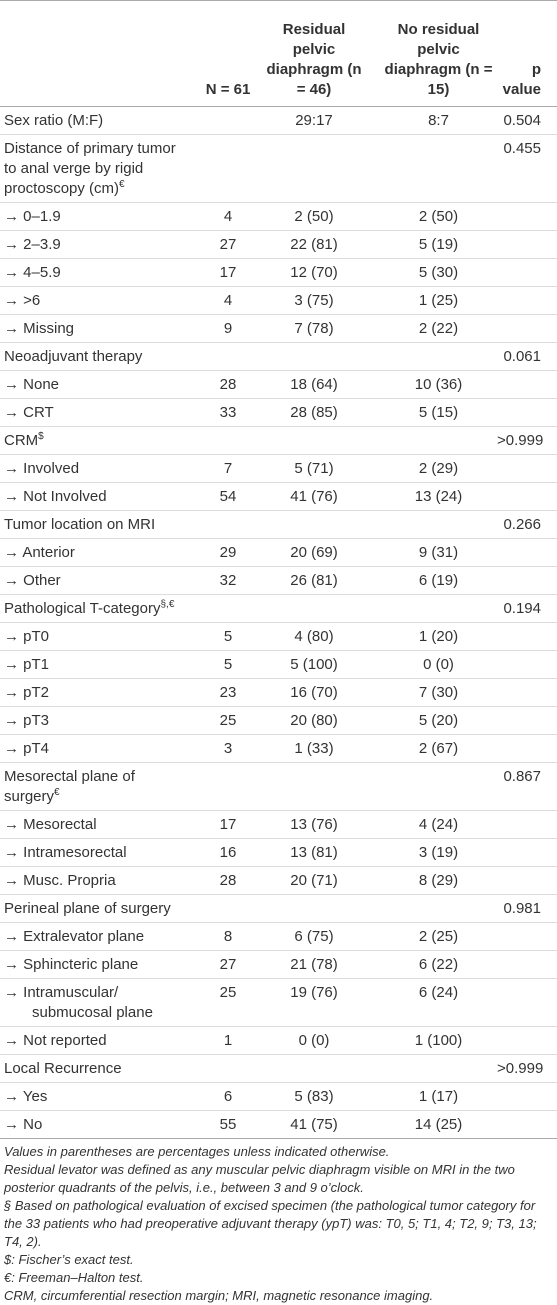 This screenshot has width=557, height=1305. I want to click on table-row: → pT4 3 1 (33) 2 (67), so click(278, 748).